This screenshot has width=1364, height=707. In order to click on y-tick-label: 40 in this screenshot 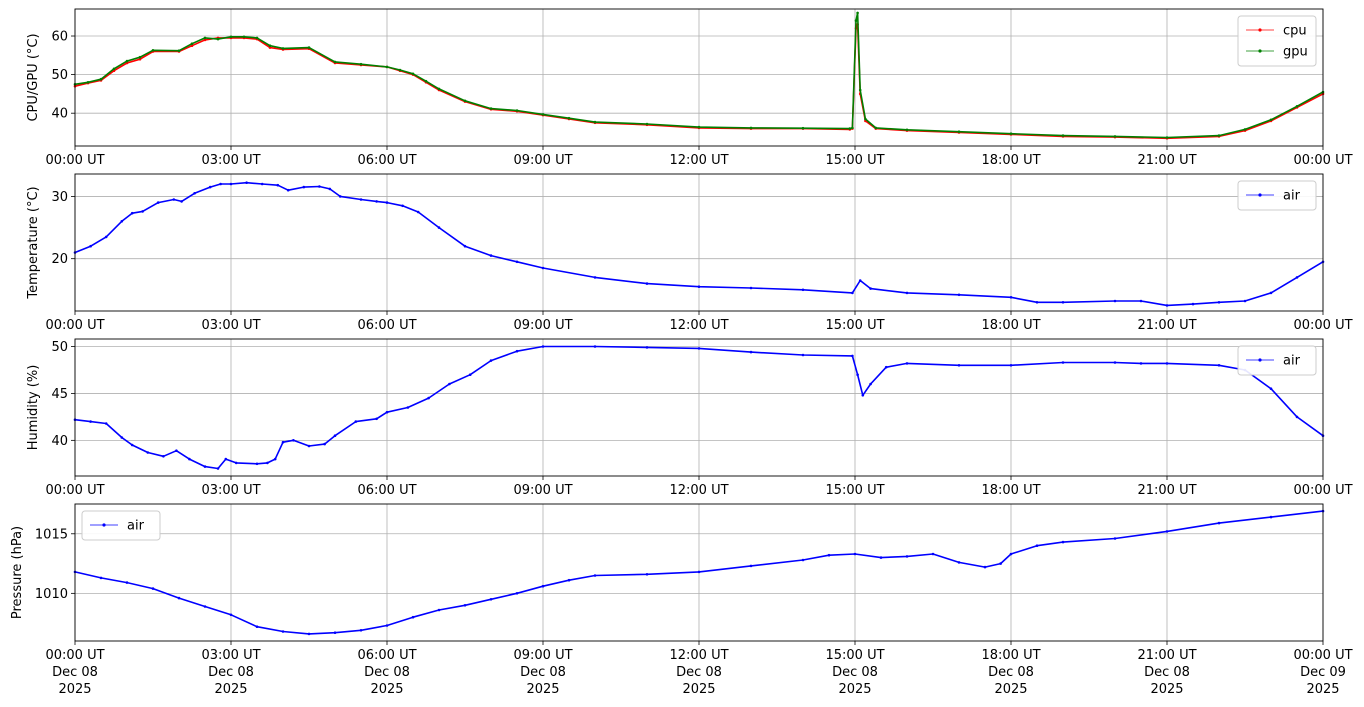, I will do `click(59, 114)`.